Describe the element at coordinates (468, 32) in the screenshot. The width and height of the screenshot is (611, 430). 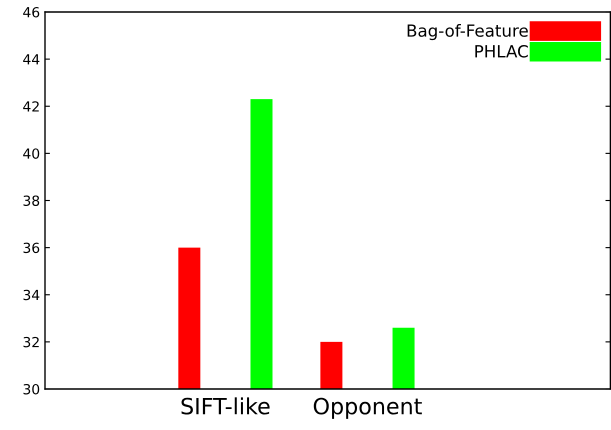
I see `legend-label: Bag-of-Feature` at that location.